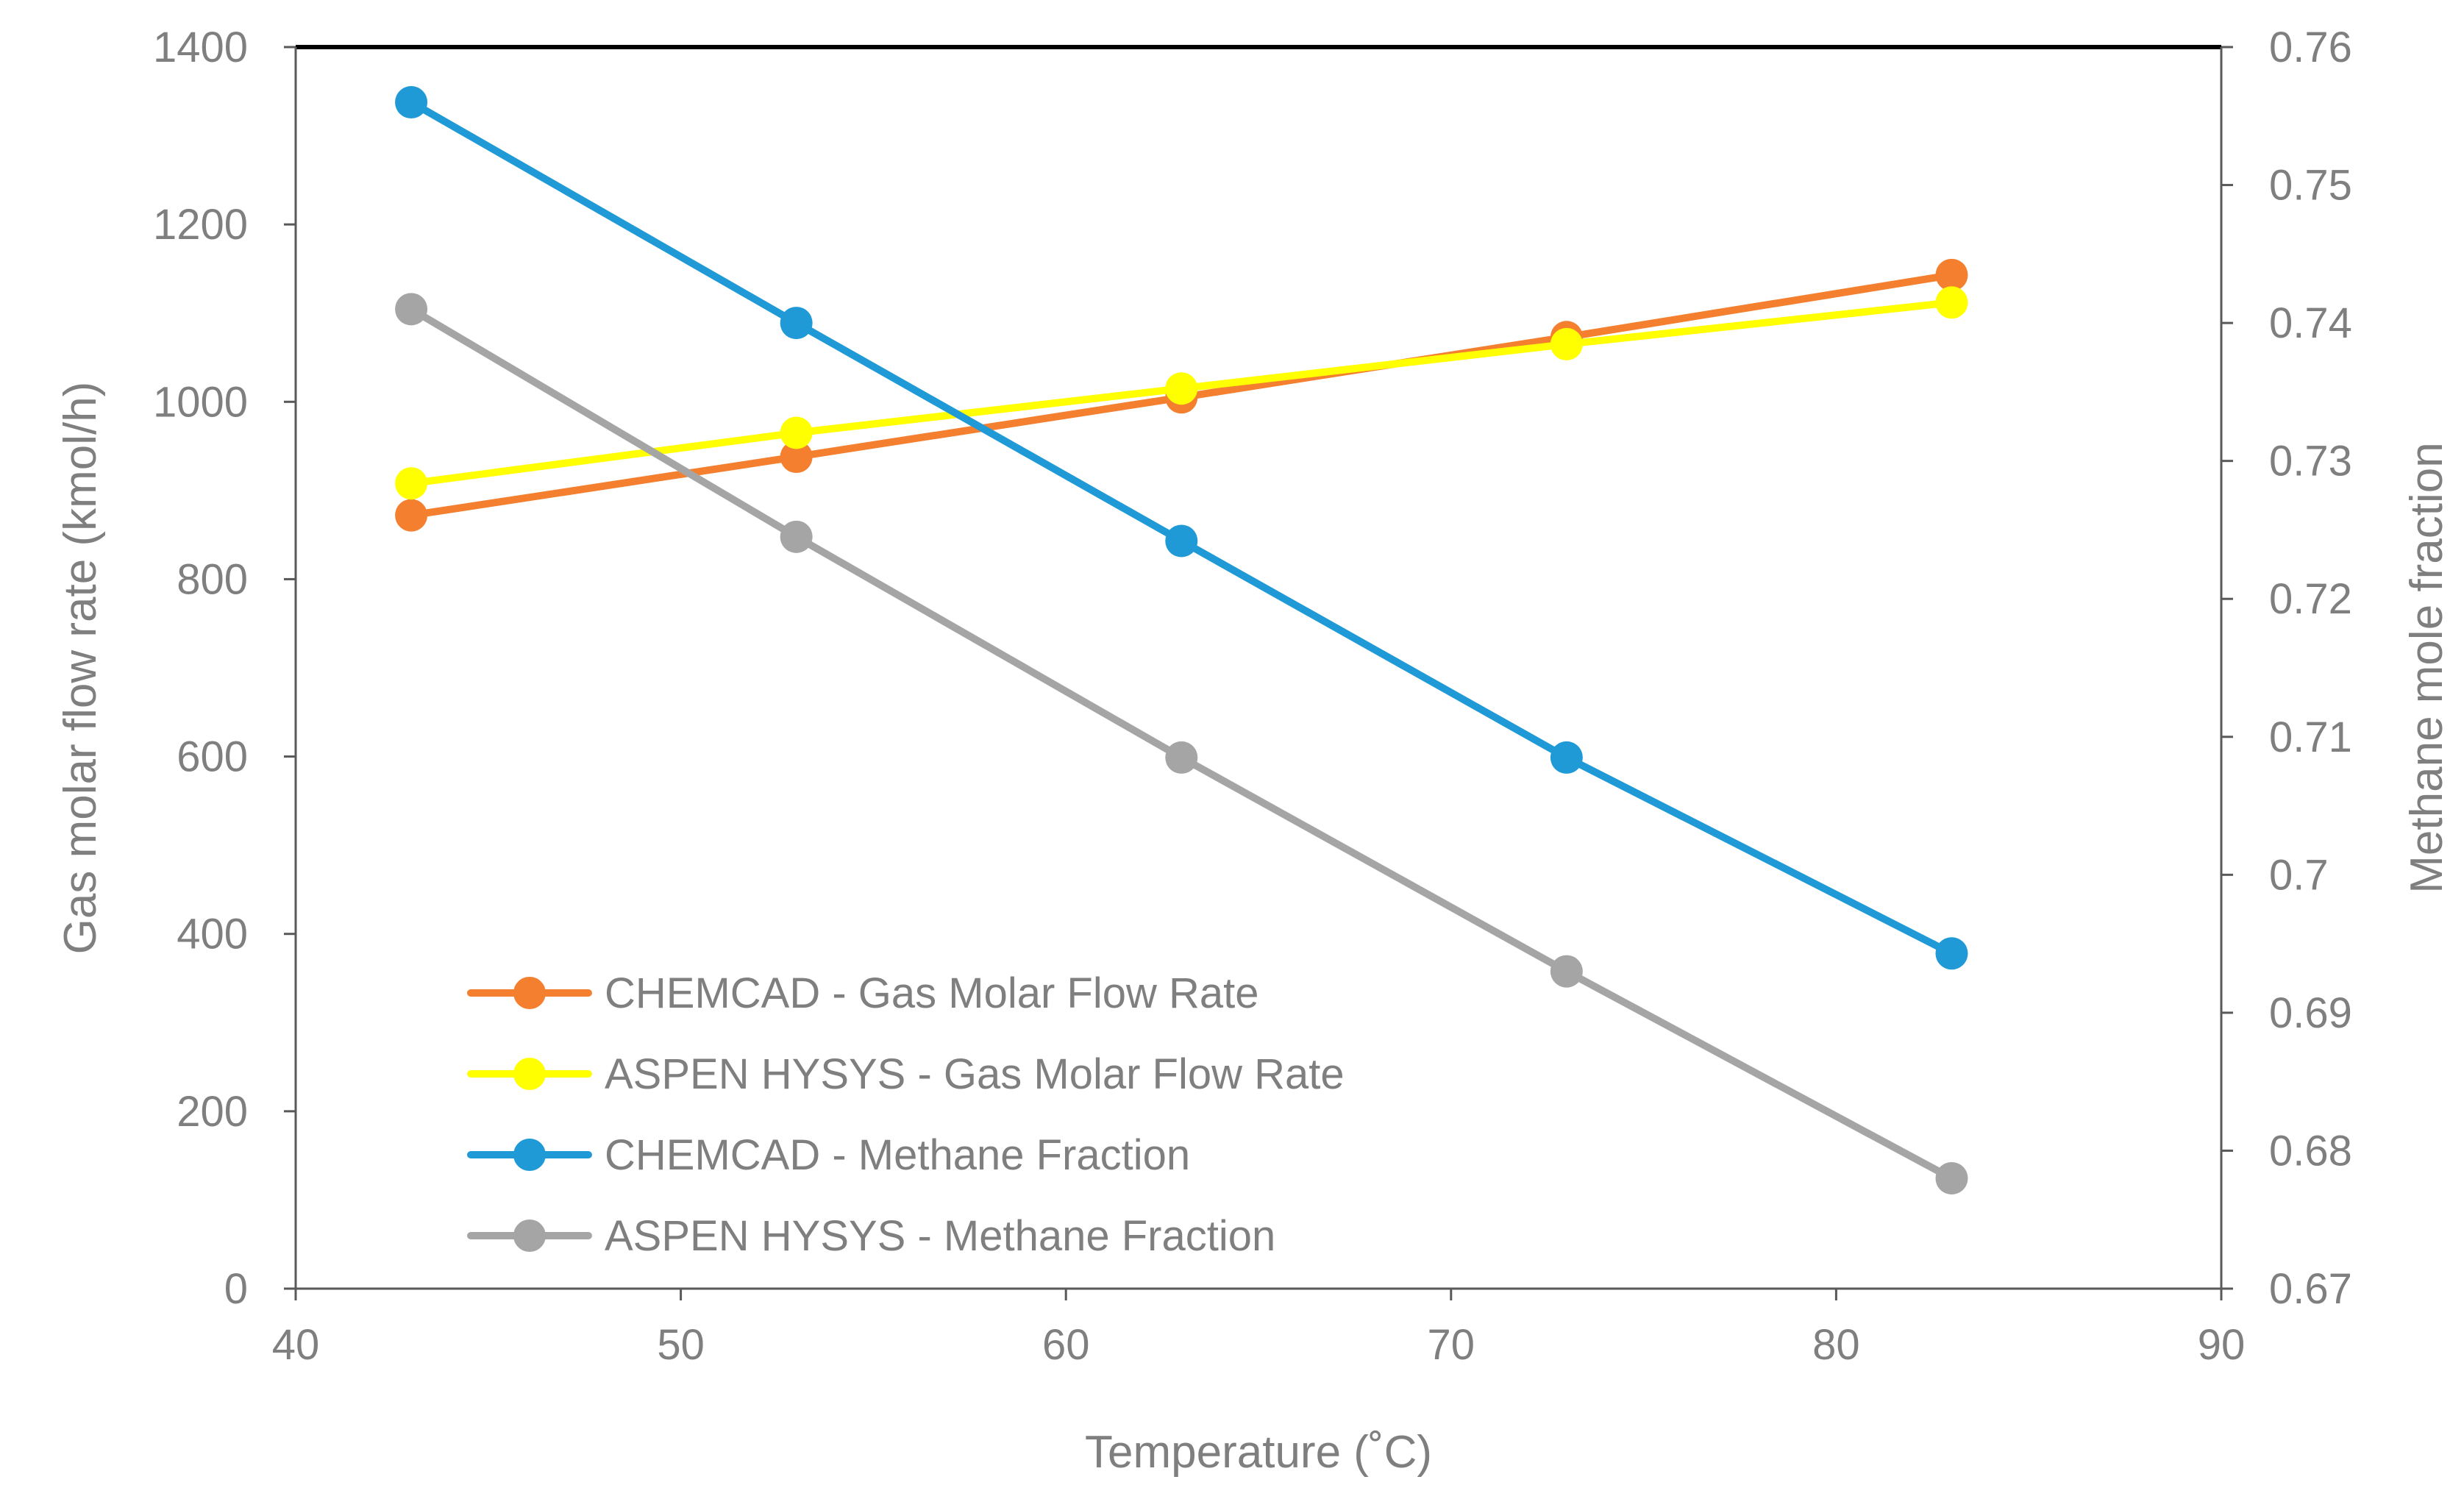  I want to click on y-right-tick-label: 0.7, so click(2299, 875).